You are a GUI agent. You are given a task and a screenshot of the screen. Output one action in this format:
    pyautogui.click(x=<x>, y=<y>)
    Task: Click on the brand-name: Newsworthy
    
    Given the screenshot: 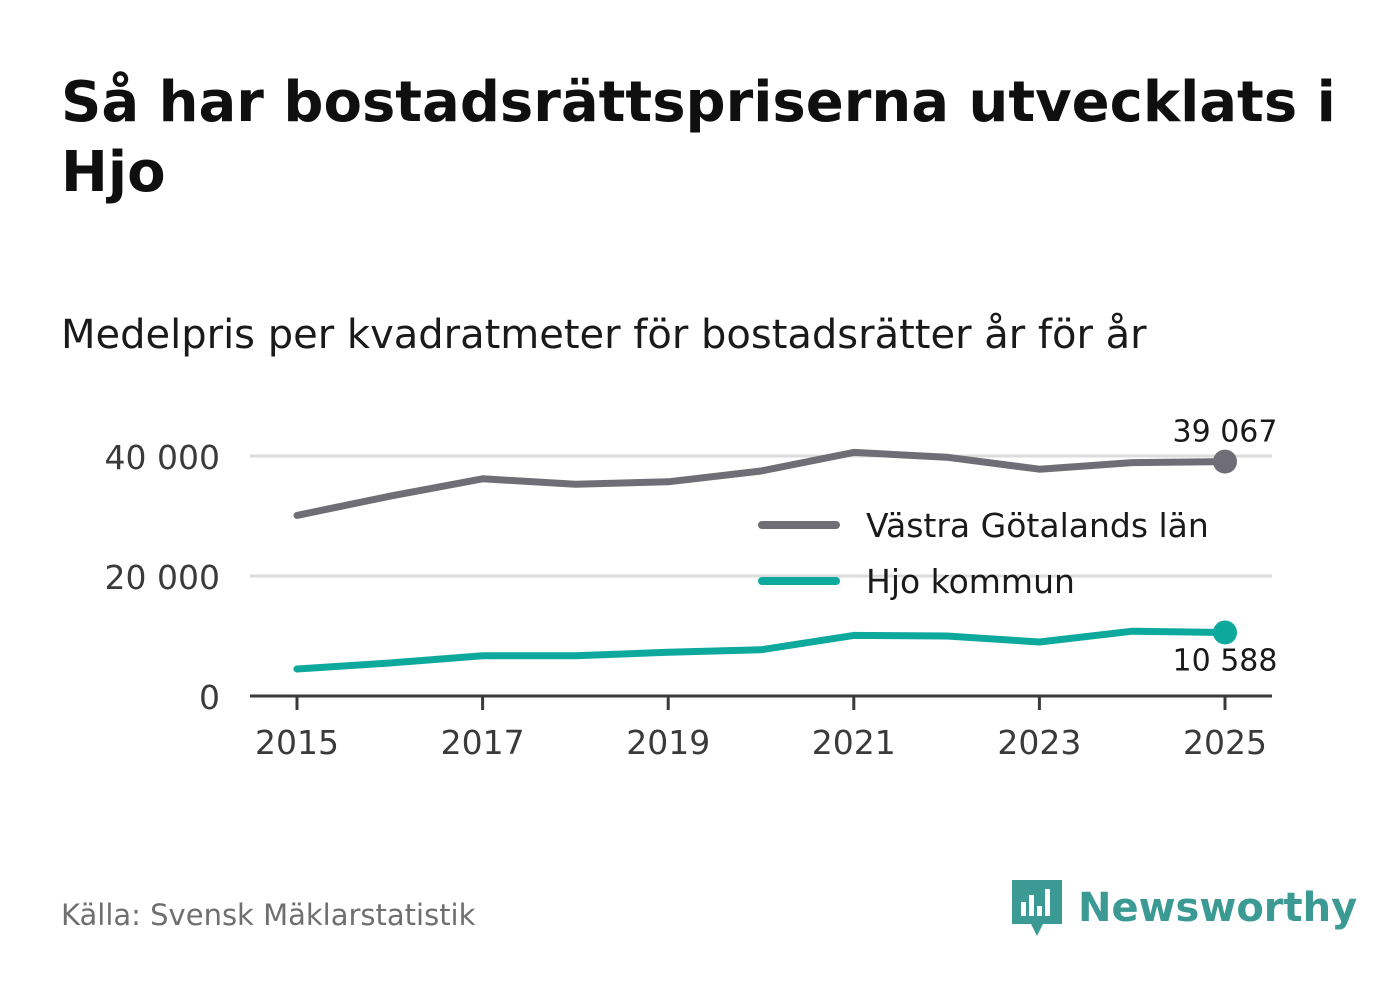 What is the action you would take?
    pyautogui.click(x=1218, y=908)
    